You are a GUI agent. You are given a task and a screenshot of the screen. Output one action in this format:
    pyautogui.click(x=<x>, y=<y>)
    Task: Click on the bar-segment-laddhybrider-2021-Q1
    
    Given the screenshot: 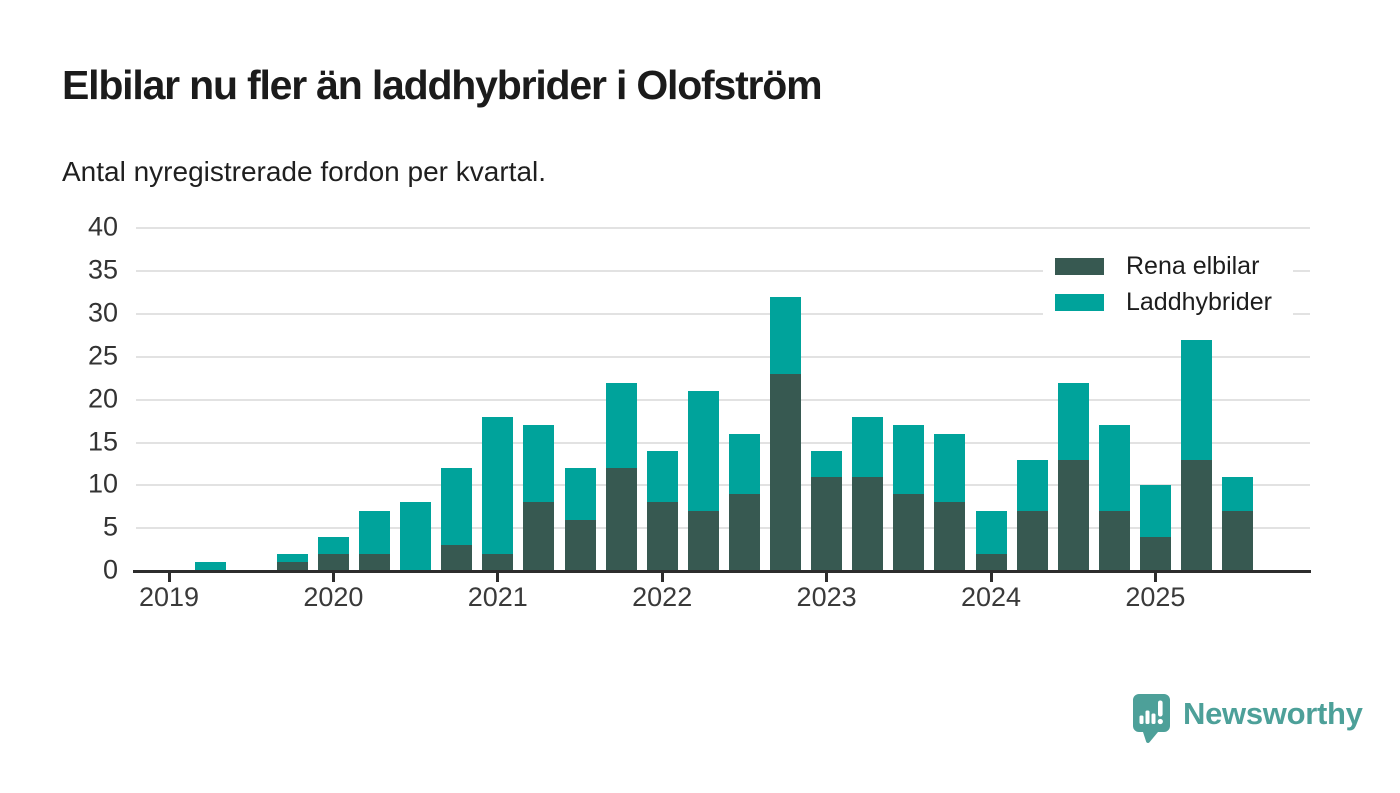 What is the action you would take?
    pyautogui.click(x=498, y=485)
    